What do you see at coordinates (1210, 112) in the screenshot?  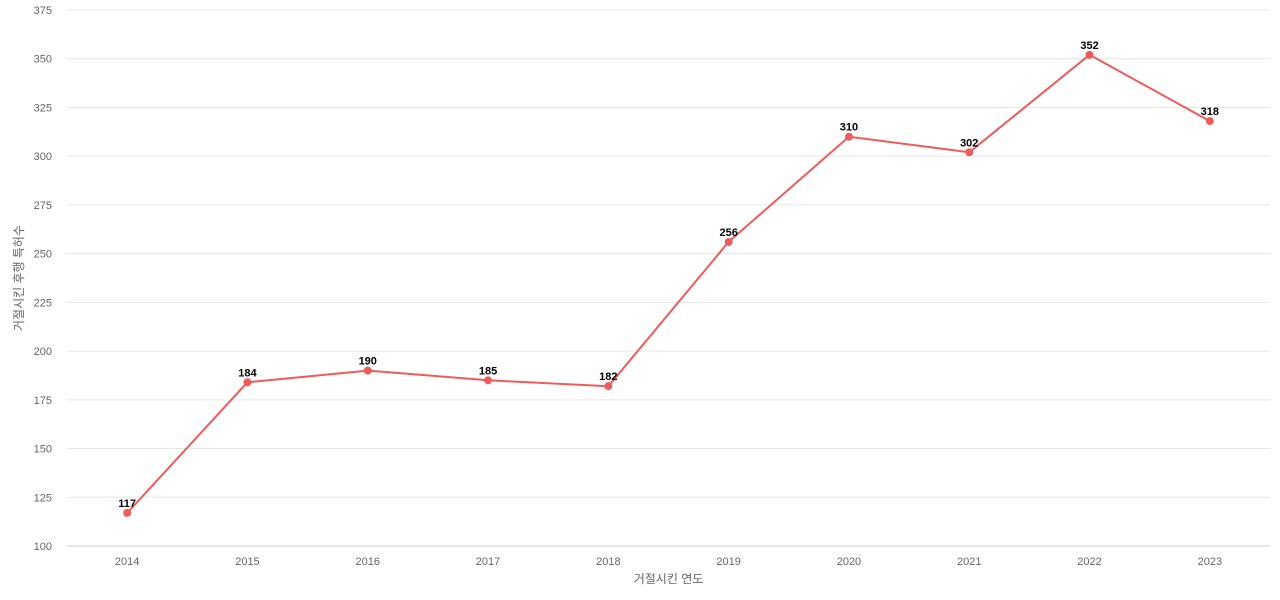 I see `data-label: 318` at bounding box center [1210, 112].